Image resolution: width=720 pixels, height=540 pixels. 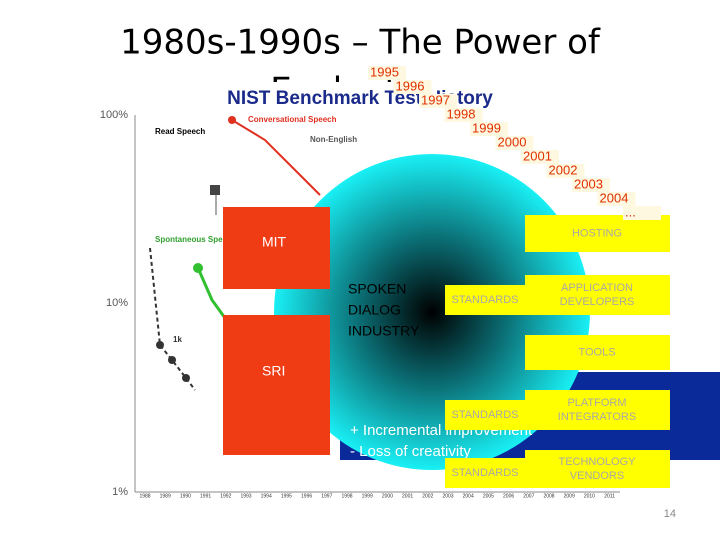 I want to click on figure-label: Read Speech, so click(x=180, y=131).